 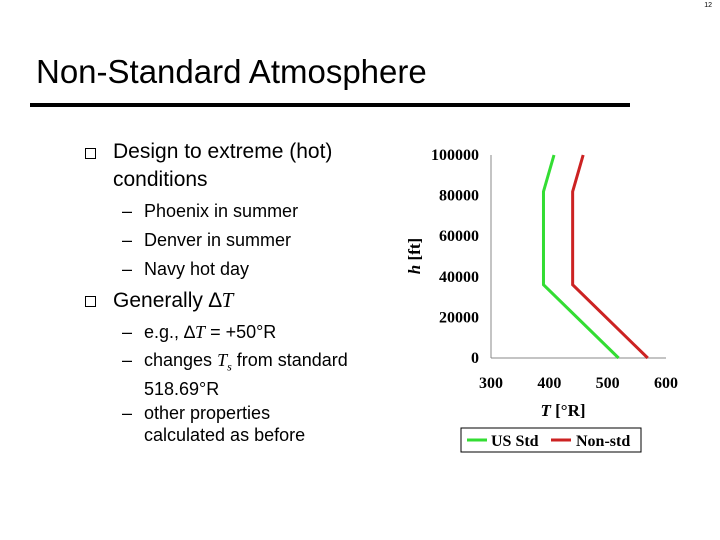 I want to click on bullet-generally: Generally ∆T, so click(x=159, y=300).